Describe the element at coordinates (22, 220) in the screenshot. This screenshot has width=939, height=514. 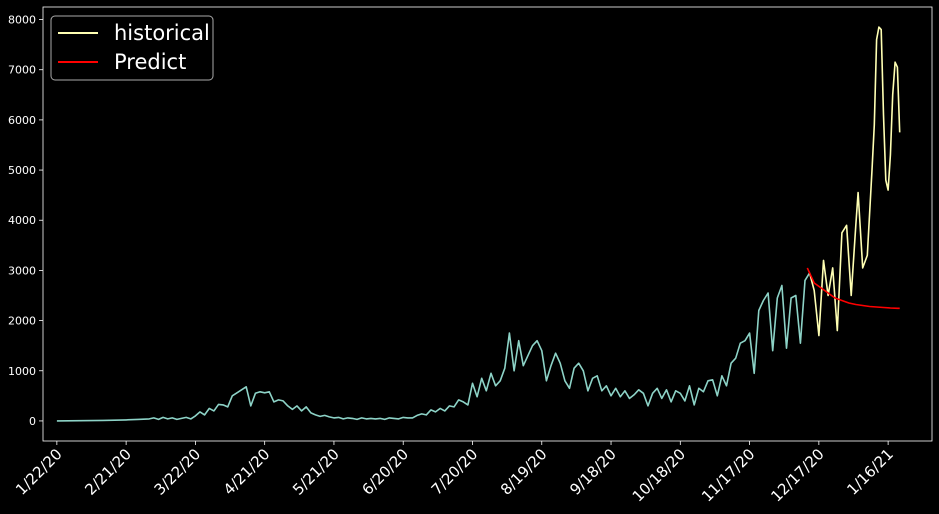
I see `y-tick-label: 4000` at that location.